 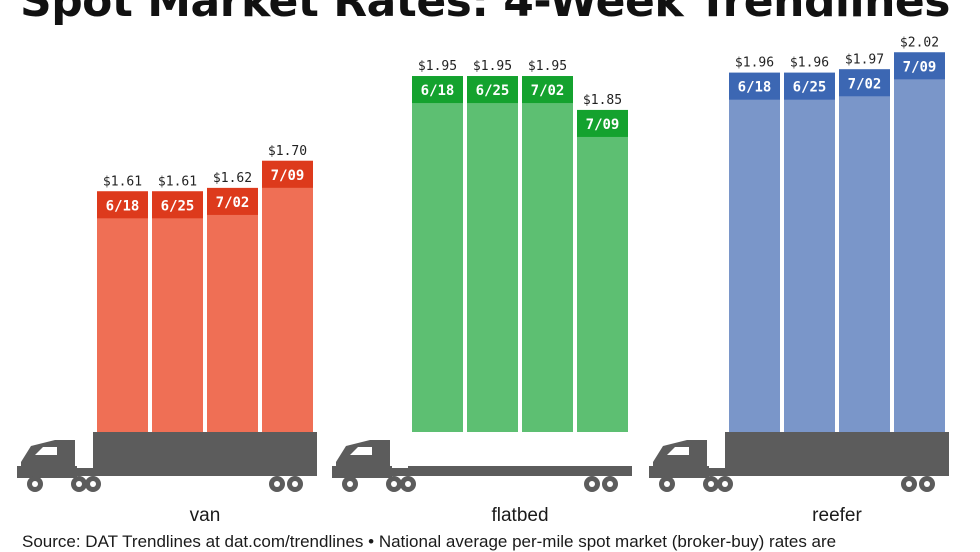 I want to click on group-label-van: van, so click(x=205, y=515).